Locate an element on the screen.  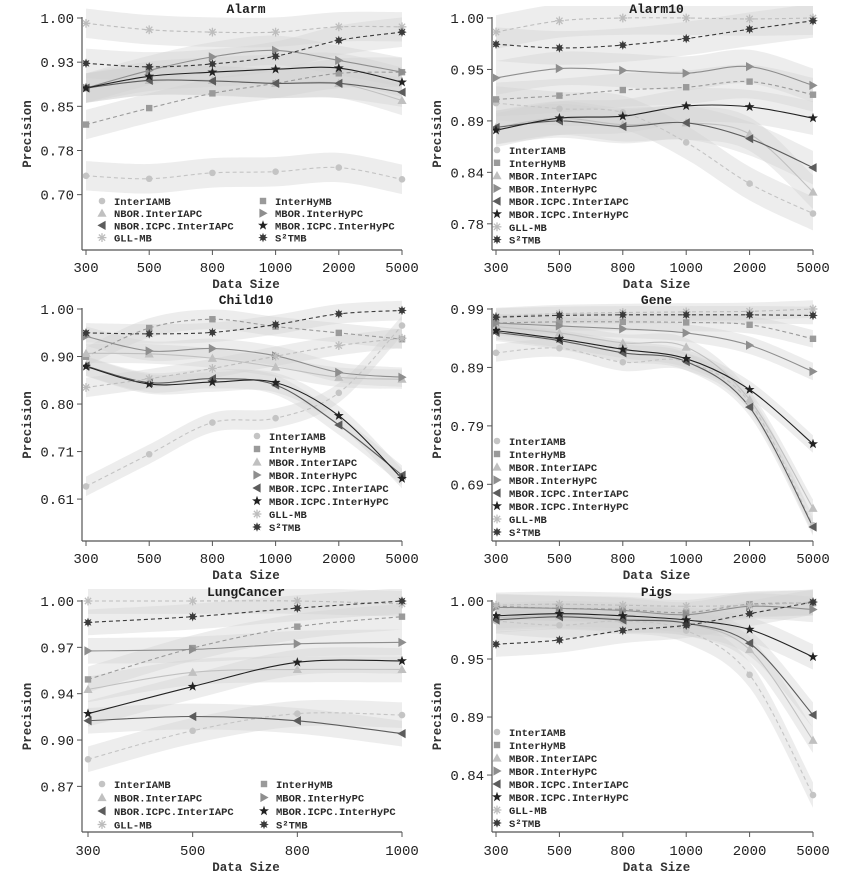
legend-item: MBOR.ICPC.InterIAPC is located at coordinates (560, 202).